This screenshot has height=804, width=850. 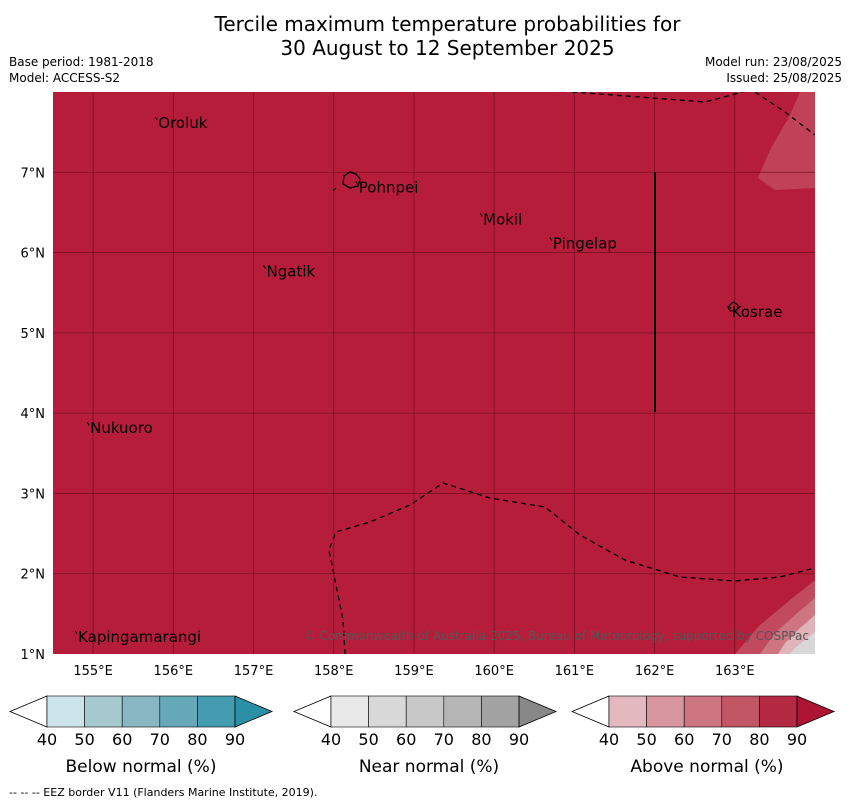 I want to click on lon-tick-label: 159°E, so click(x=414, y=671).